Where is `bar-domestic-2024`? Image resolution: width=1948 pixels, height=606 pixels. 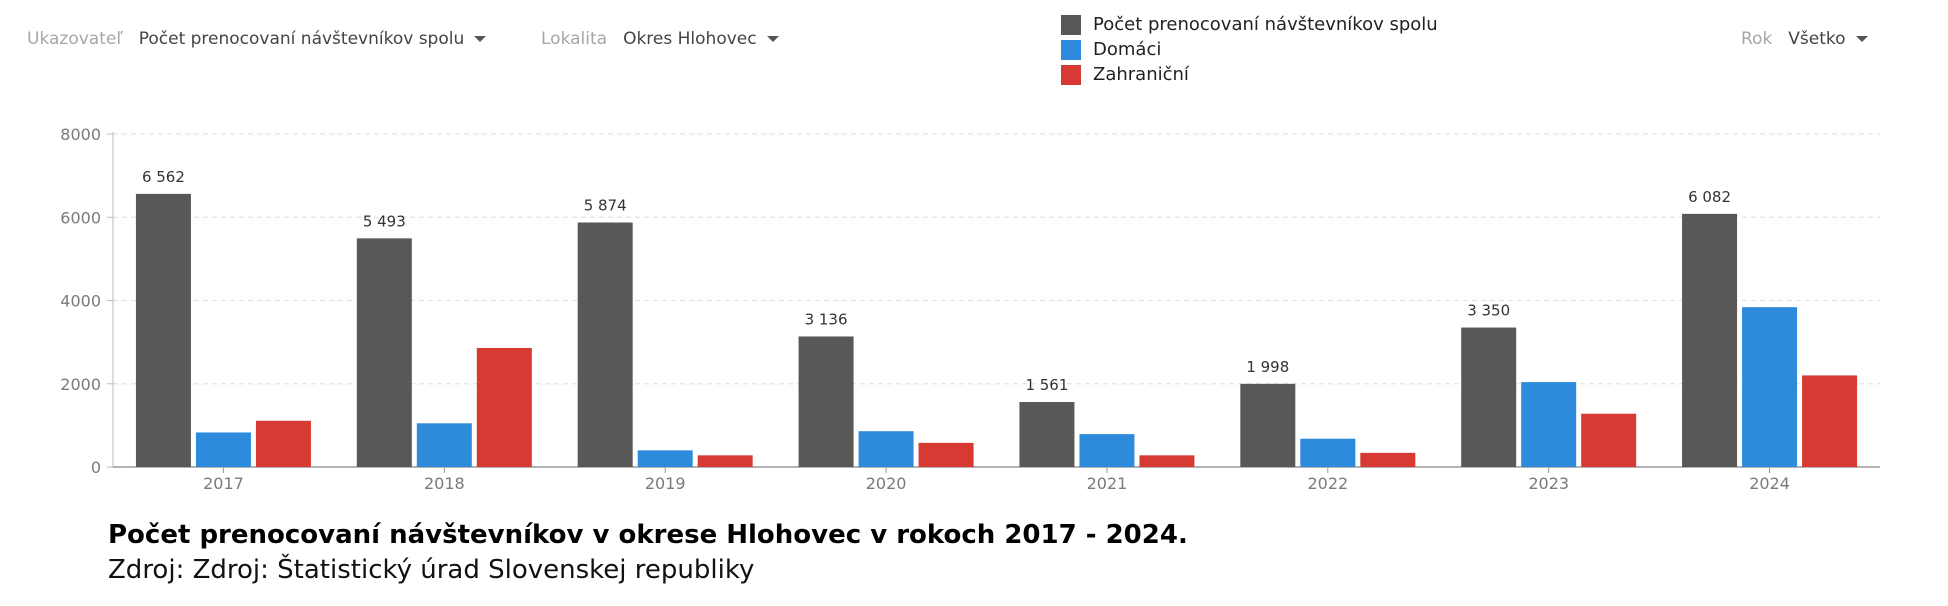
bar-domestic-2024 is located at coordinates (1770, 387).